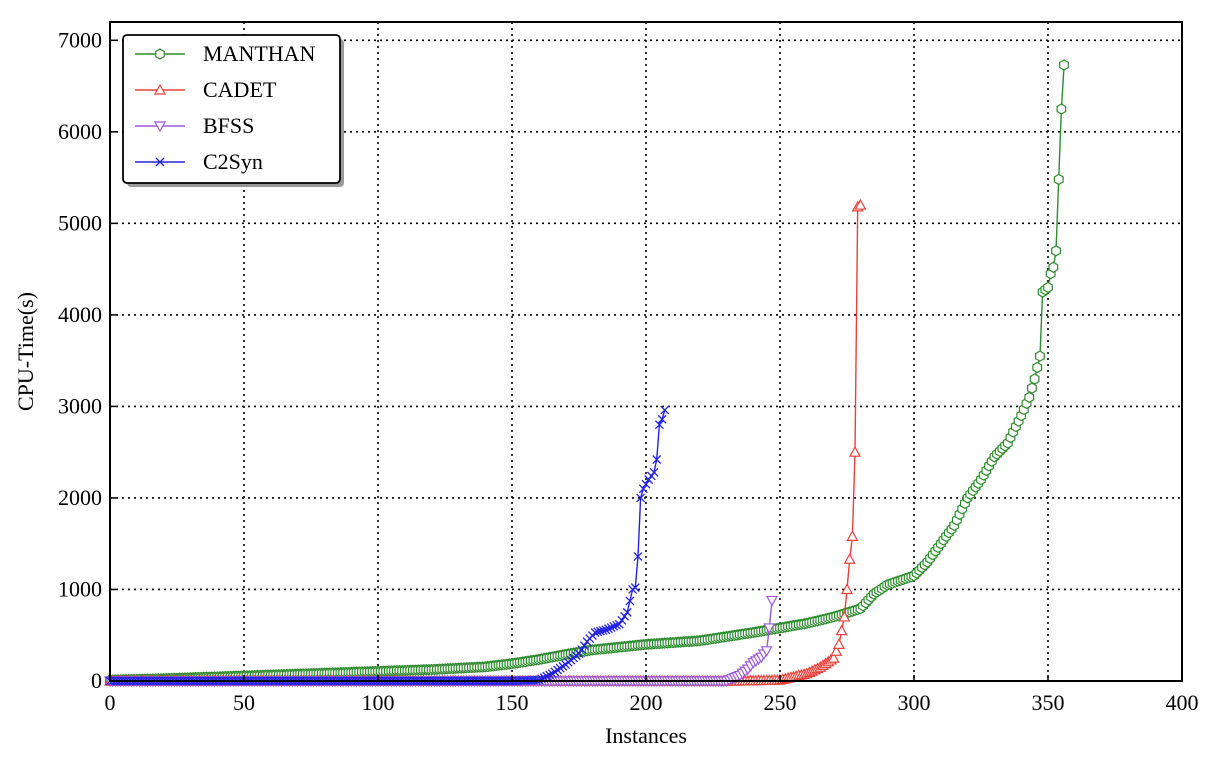 This screenshot has height=763, width=1216. I want to click on y-tick-label: 7000, so click(80, 39).